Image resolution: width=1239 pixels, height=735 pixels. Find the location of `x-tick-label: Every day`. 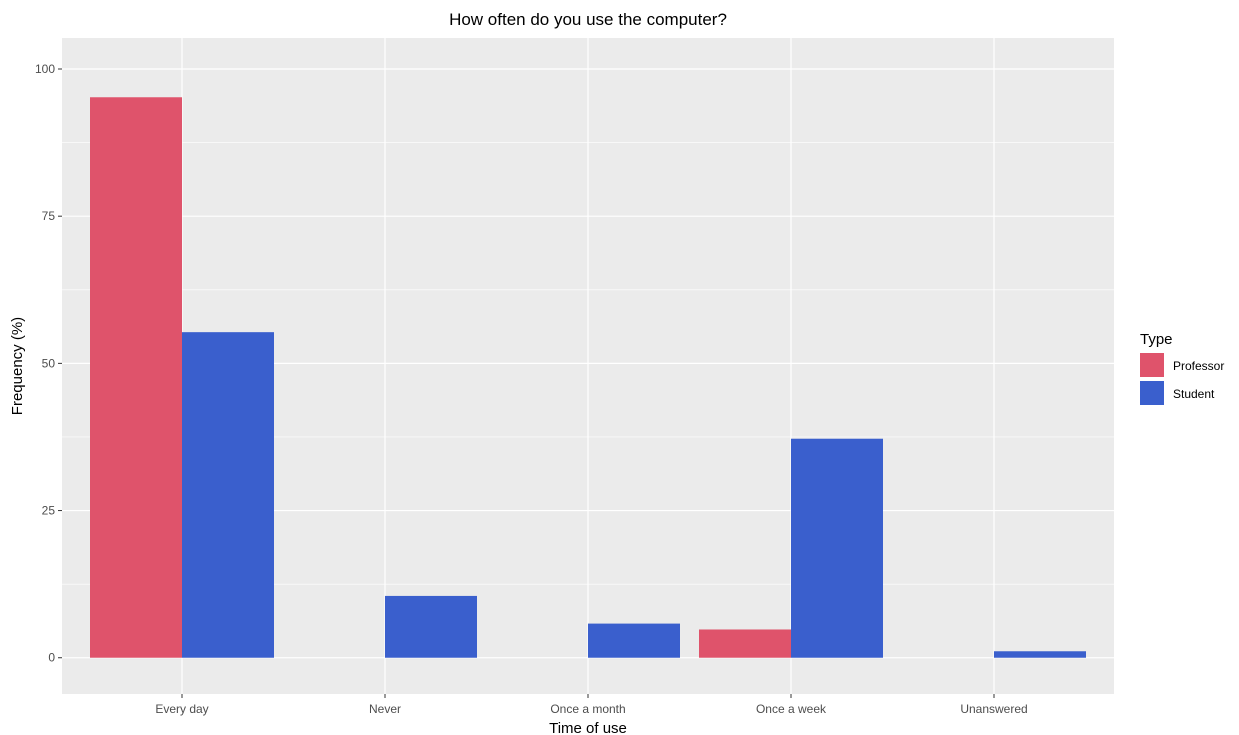

x-tick-label: Every day is located at coordinates (181, 709).